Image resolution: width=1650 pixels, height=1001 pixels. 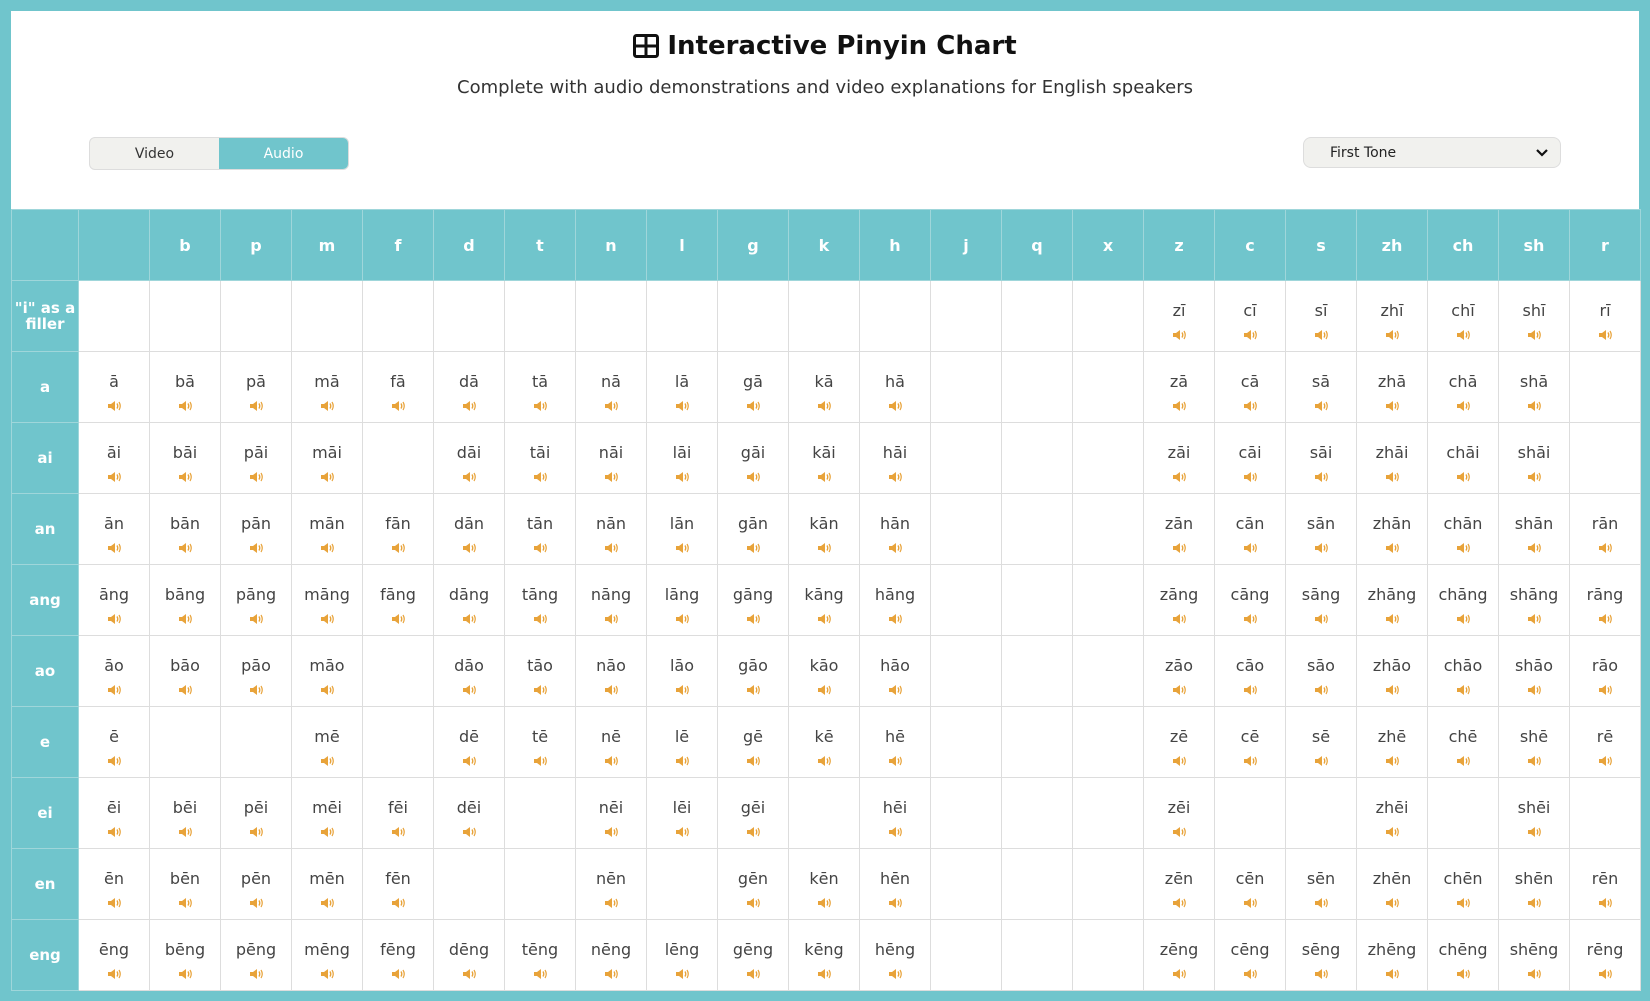 What do you see at coordinates (1250, 387) in the screenshot?
I see `syllable-cell: cā` at bounding box center [1250, 387].